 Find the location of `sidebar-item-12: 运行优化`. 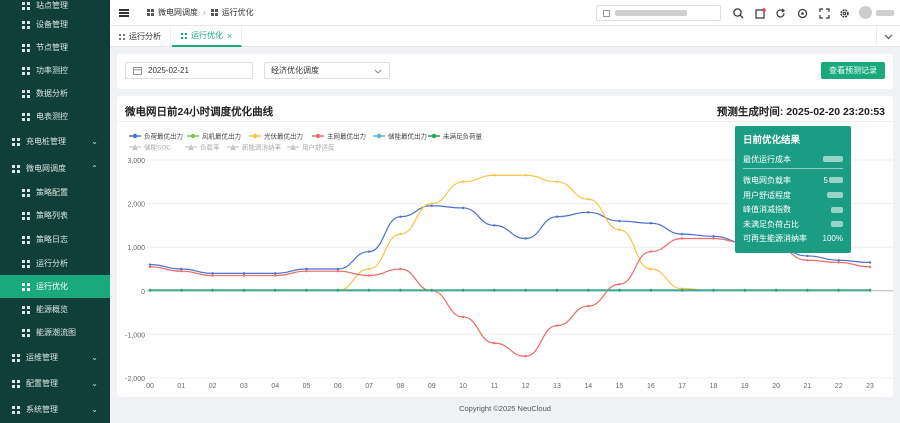

sidebar-item-12: 运行优化 is located at coordinates (55, 286).